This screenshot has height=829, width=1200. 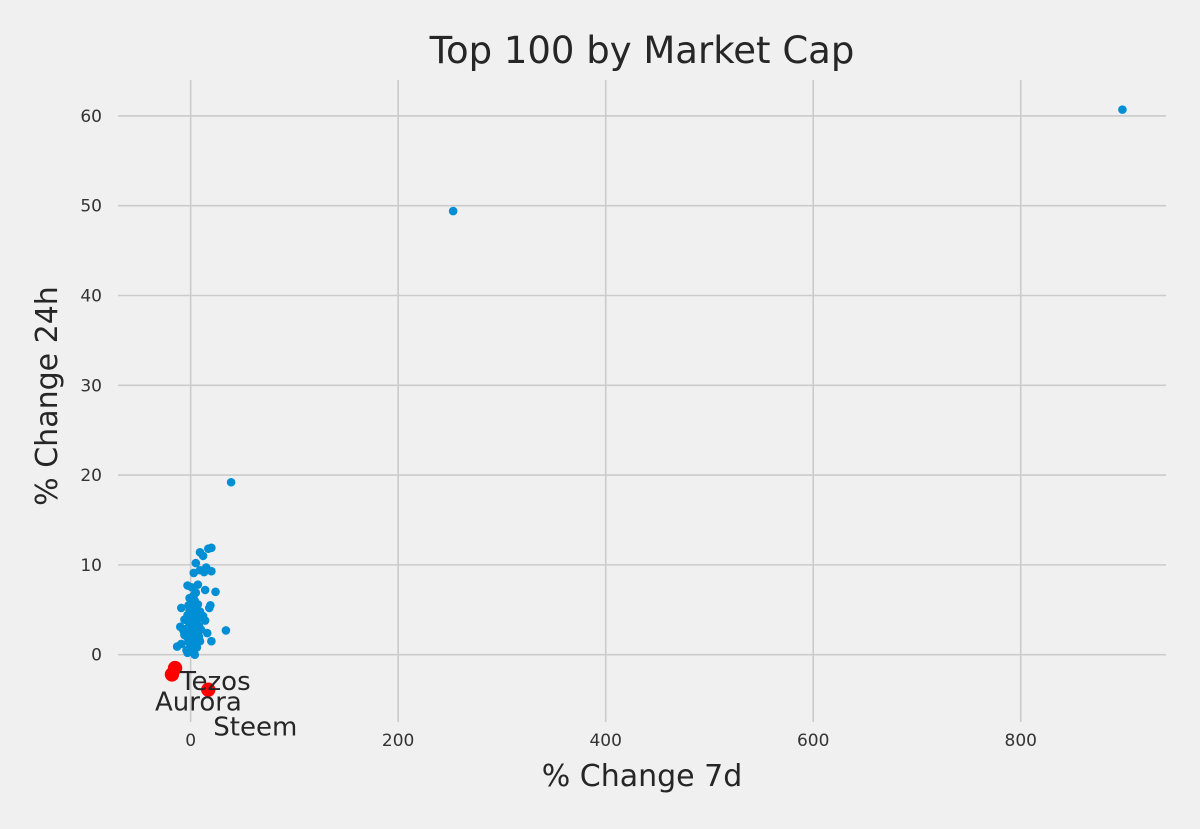 I want to click on y-tick-label: 0, so click(x=96, y=656).